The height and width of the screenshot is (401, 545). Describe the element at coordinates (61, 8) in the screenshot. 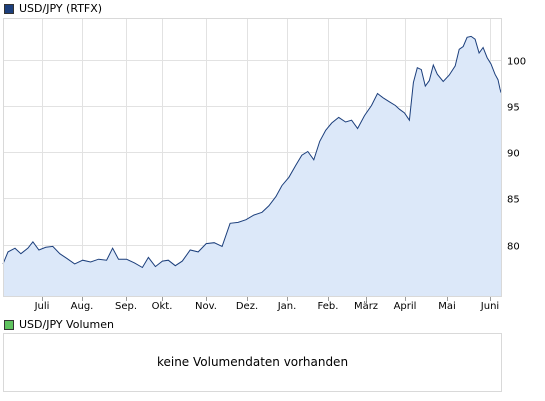

I see `price-legend-label: USD/JPY (RTFX)` at that location.